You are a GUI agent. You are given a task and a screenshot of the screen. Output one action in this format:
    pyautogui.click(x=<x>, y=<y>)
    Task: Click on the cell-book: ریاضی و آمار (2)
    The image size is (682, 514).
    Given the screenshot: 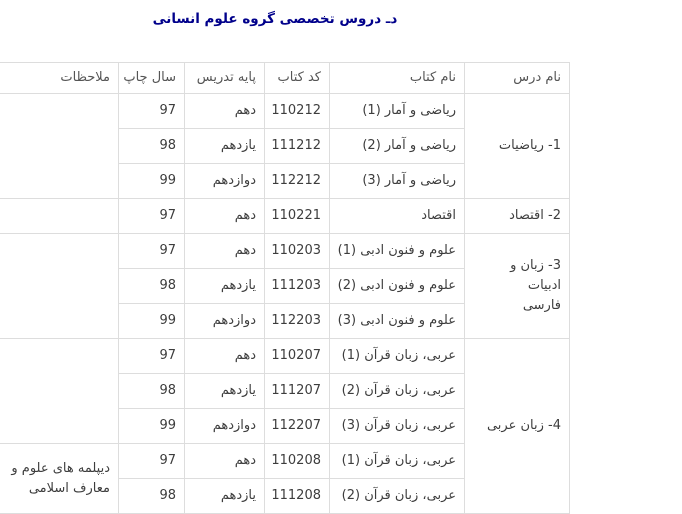 What is the action you would take?
    pyautogui.click(x=397, y=146)
    